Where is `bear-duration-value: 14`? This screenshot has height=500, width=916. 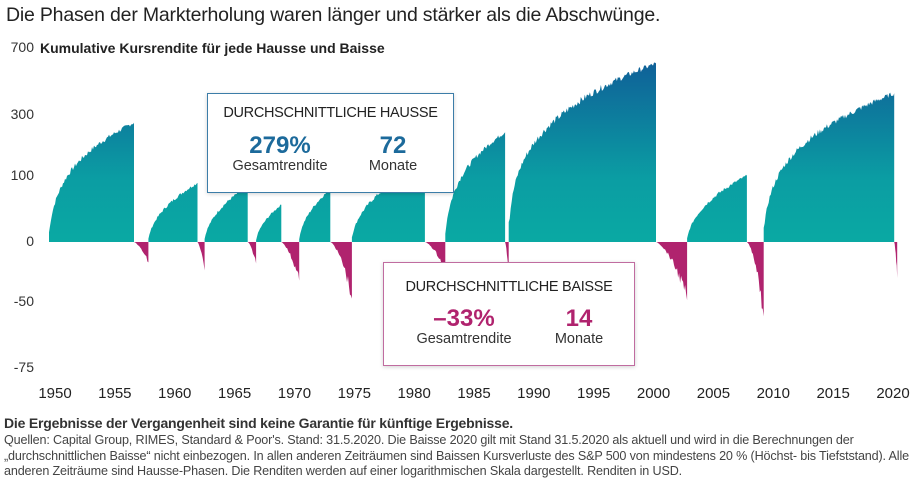
bear-duration-value: 14 is located at coordinates (579, 318).